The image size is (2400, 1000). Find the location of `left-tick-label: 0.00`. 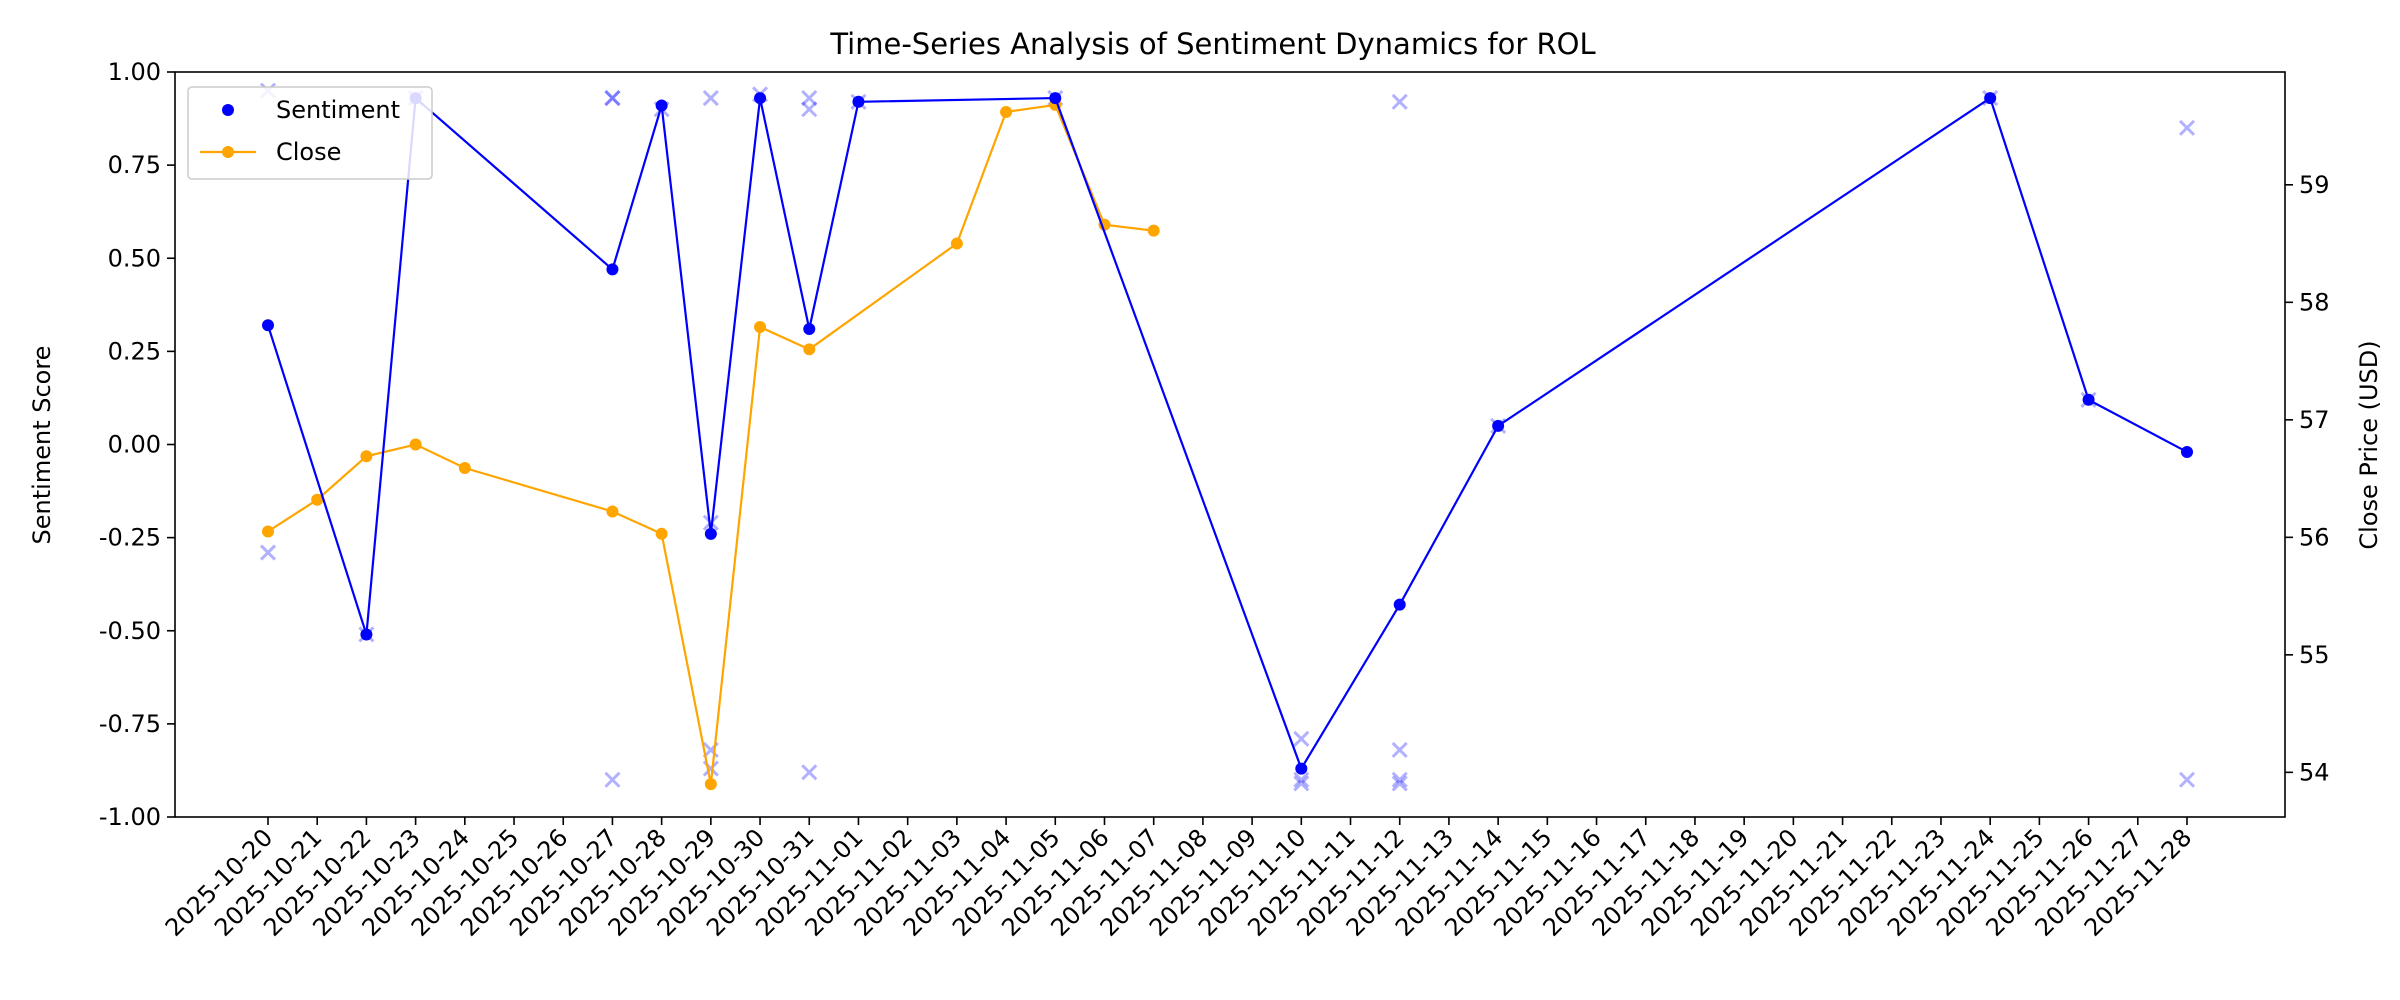

left-tick-label: 0.00 is located at coordinates (134, 445).